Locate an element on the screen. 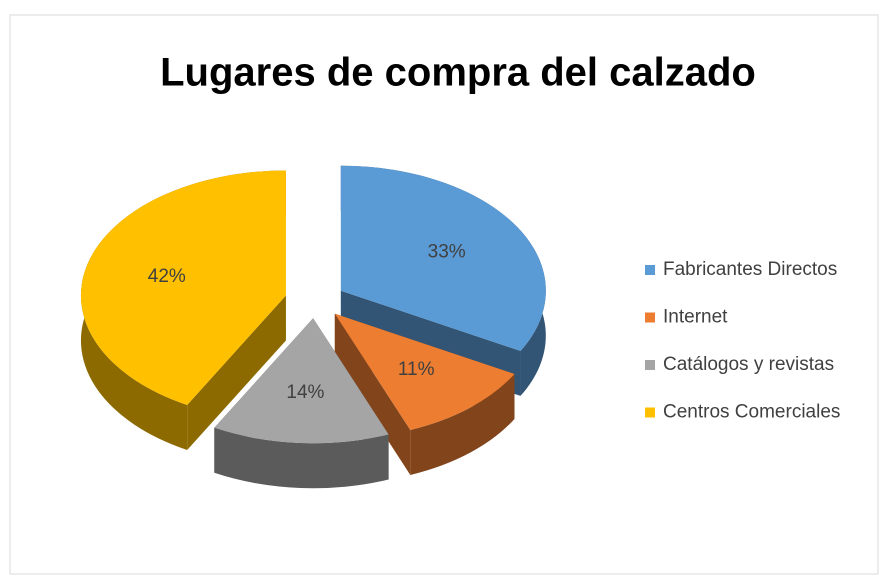  legend-label: Centros Comerciales is located at coordinates (751, 412).